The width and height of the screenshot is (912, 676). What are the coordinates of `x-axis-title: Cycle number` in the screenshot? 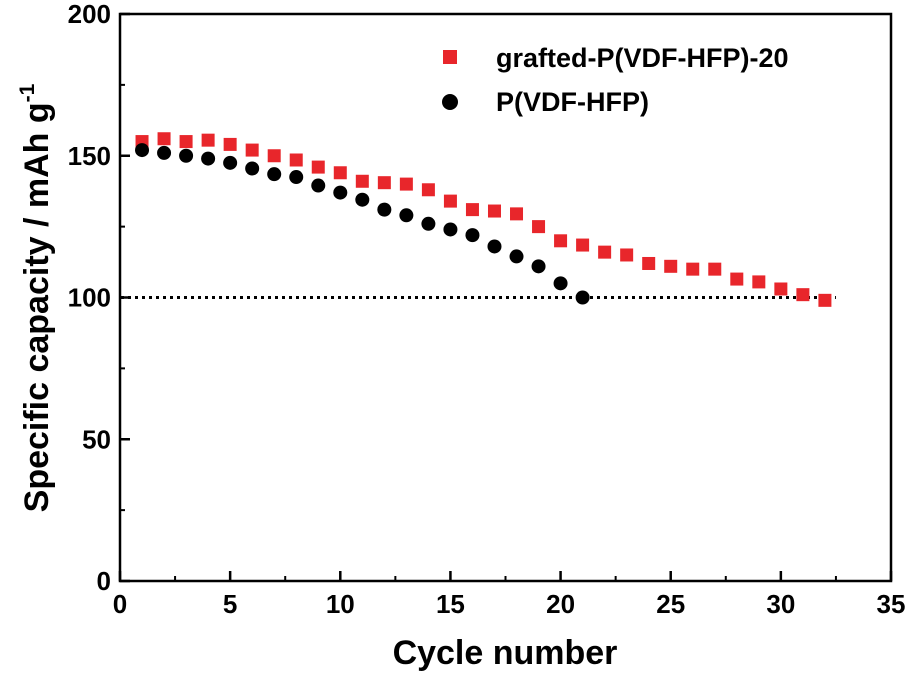 It's located at (505, 653).